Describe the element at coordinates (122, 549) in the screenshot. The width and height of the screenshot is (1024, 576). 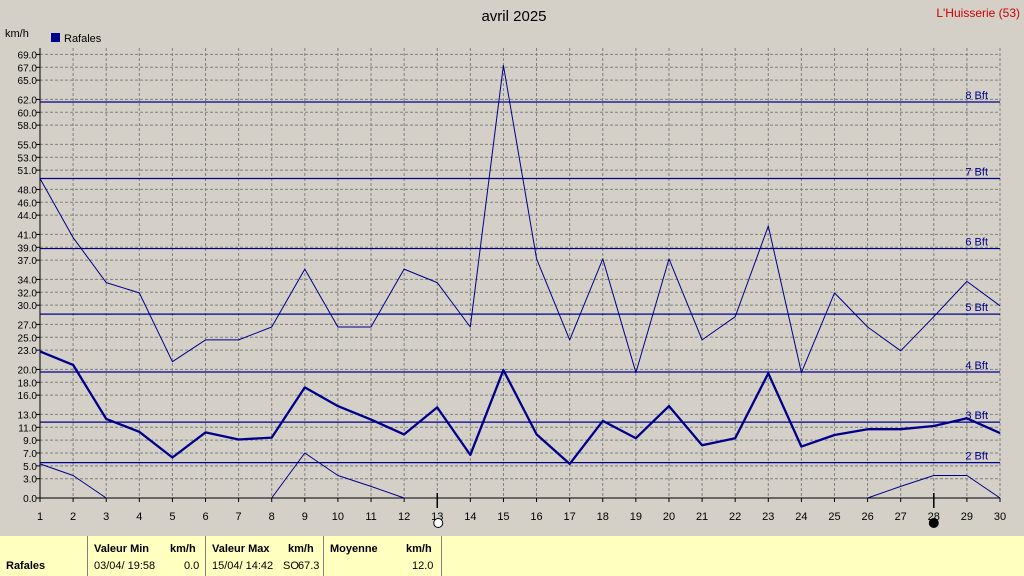
I see `min-header: Valeur Min` at that location.